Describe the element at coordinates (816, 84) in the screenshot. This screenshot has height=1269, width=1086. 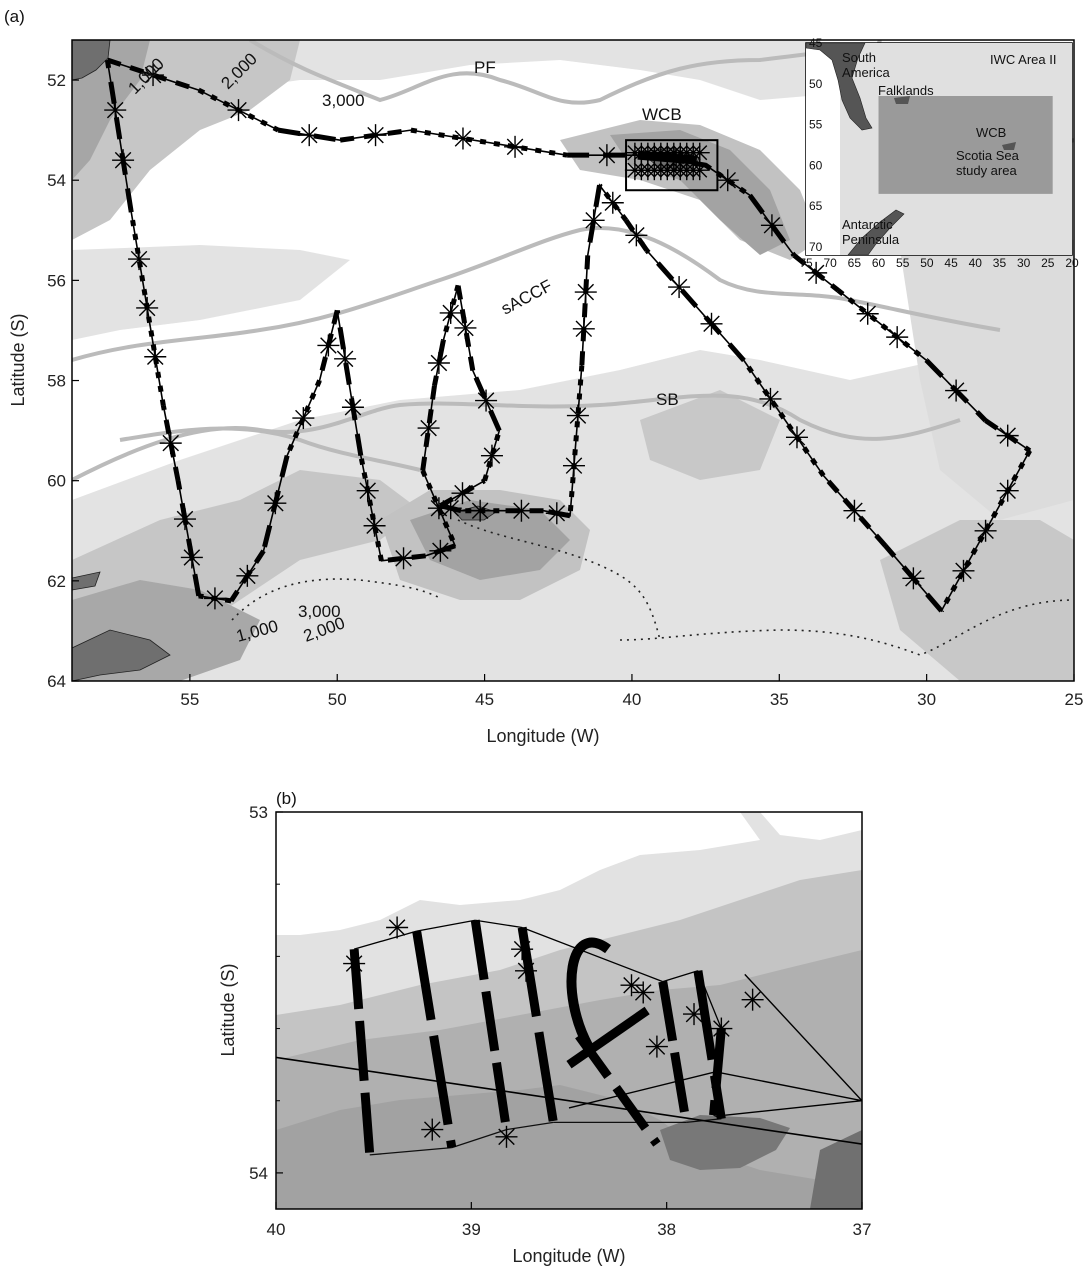
I see `inset-y-tick-label: 50` at that location.